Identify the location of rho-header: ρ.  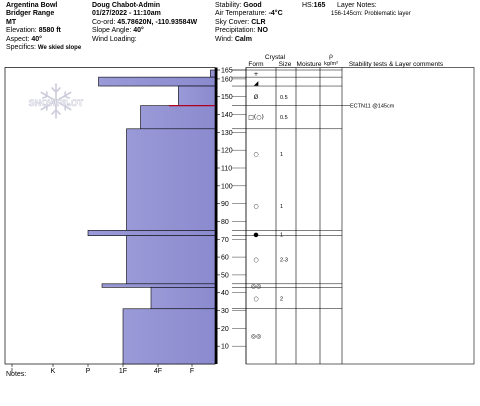
(331, 56).